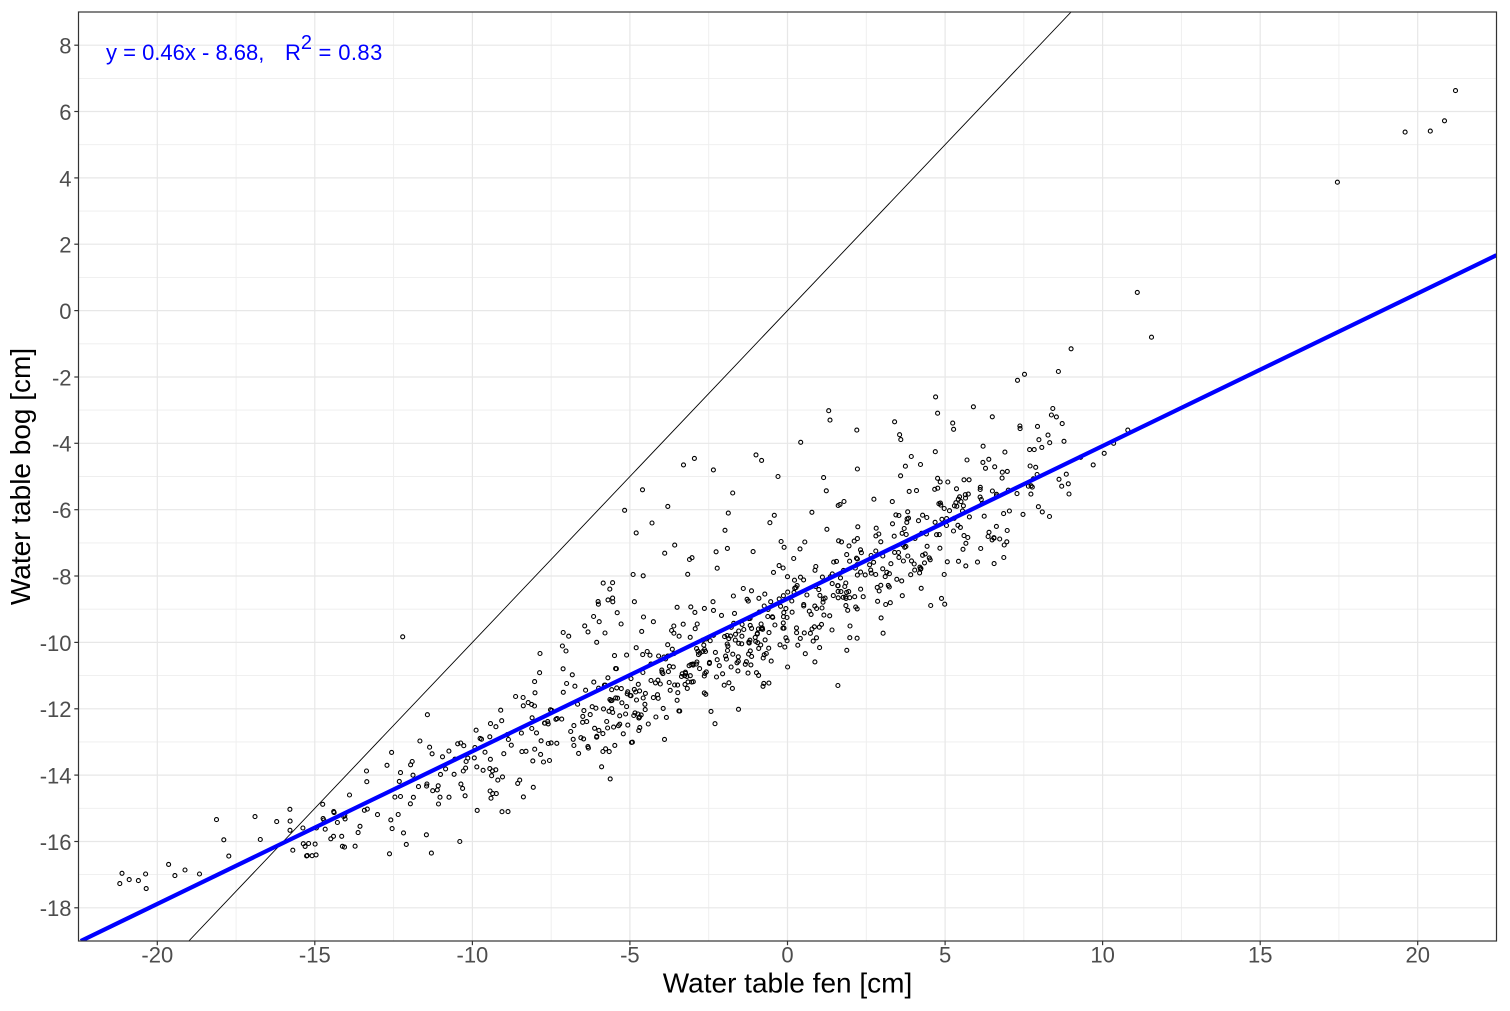 This screenshot has width=1510, height=1011. What do you see at coordinates (315, 955) in the screenshot?
I see `svg-text: -15` at bounding box center [315, 955].